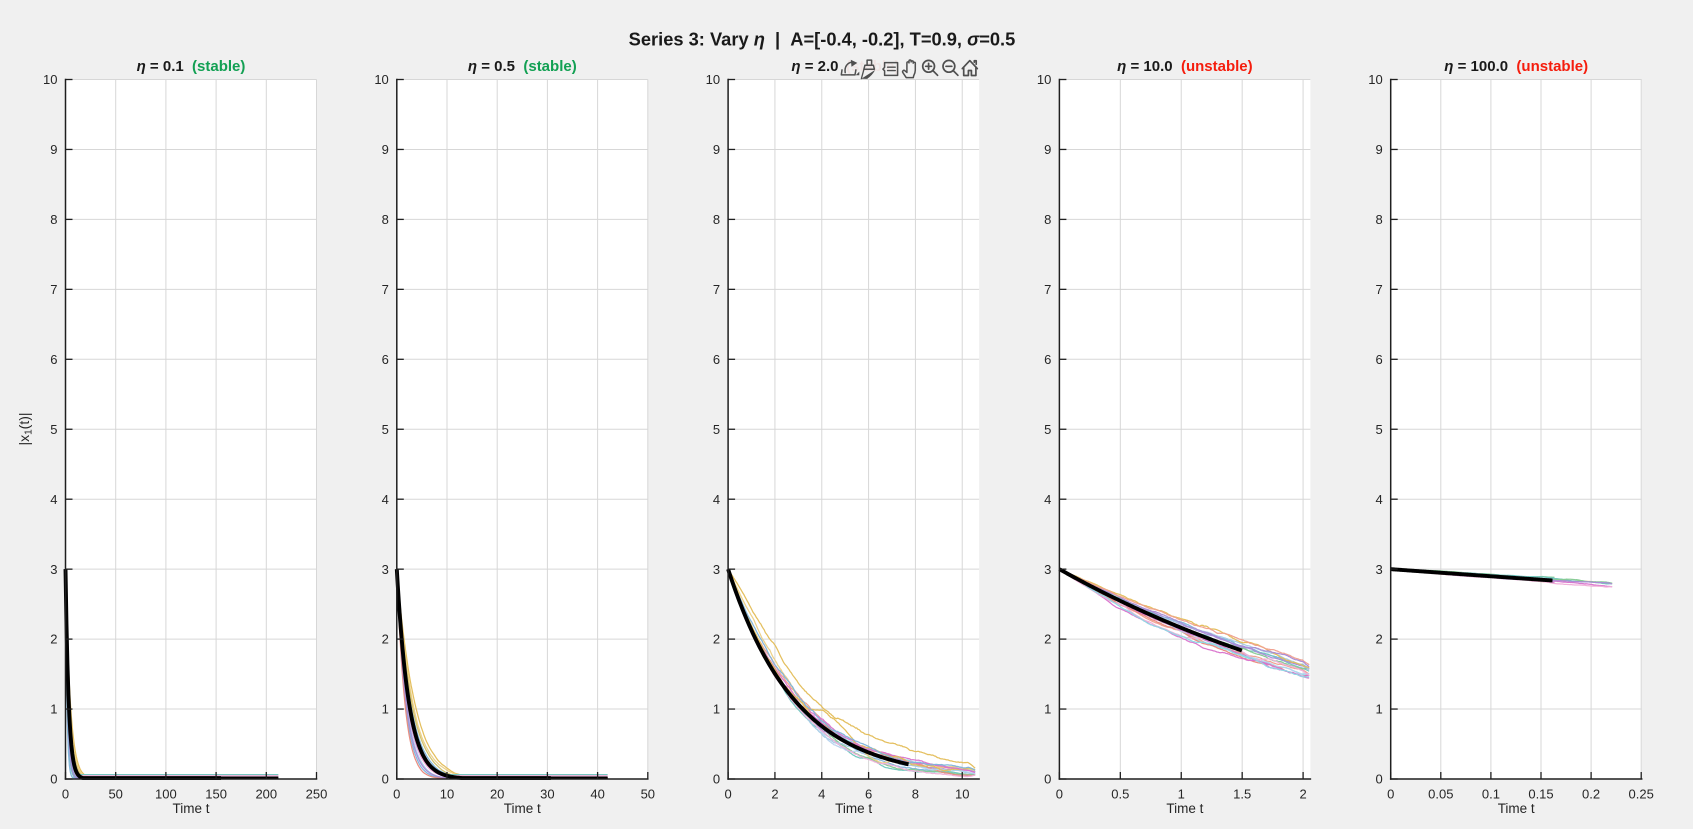 This screenshot has width=1693, height=829. Describe the element at coordinates (1440, 794) in the screenshot. I see `svg-text: 0.05` at that location.